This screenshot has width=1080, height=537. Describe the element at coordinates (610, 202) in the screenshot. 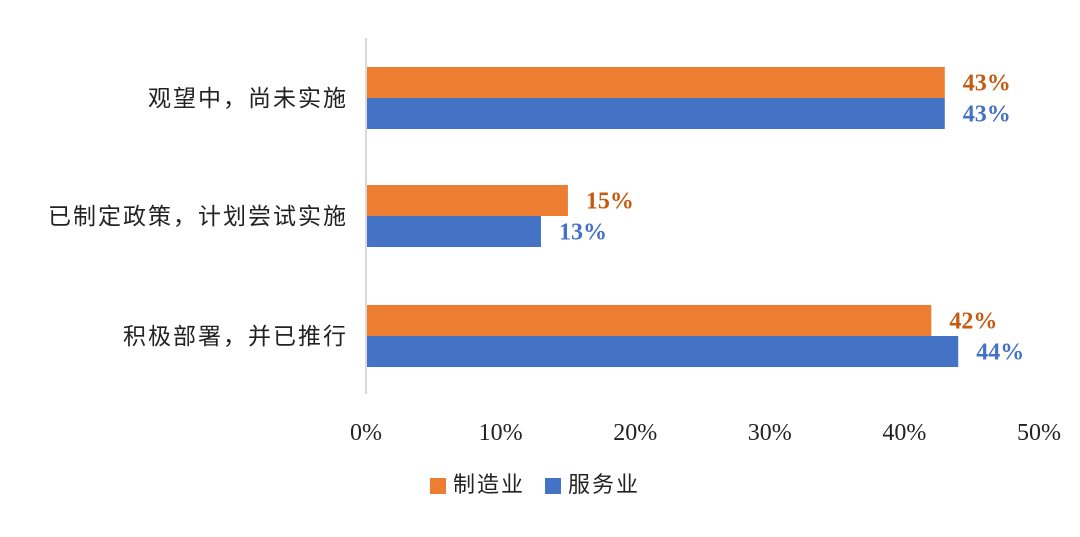

I see `data-label-manufacturing-1: 15%` at that location.